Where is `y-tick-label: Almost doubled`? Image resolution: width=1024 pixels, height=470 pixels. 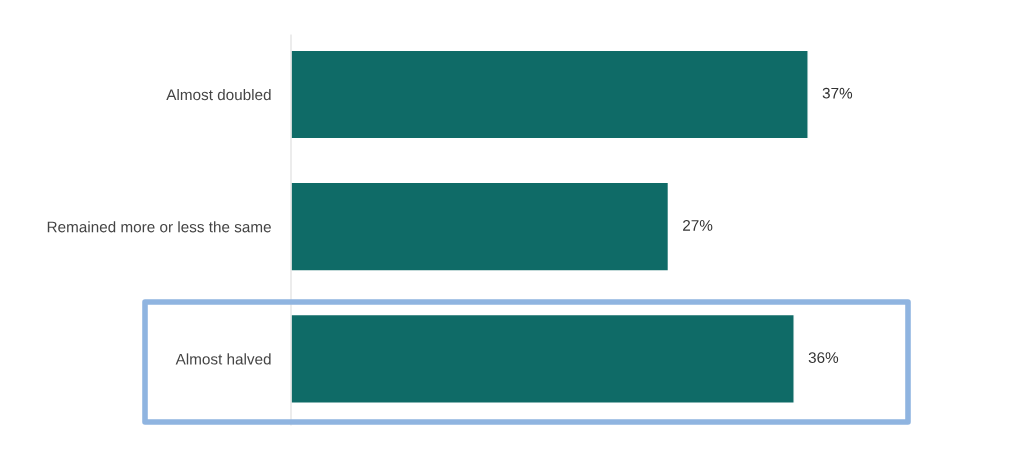 y-tick-label: Almost doubled is located at coordinates (218, 94).